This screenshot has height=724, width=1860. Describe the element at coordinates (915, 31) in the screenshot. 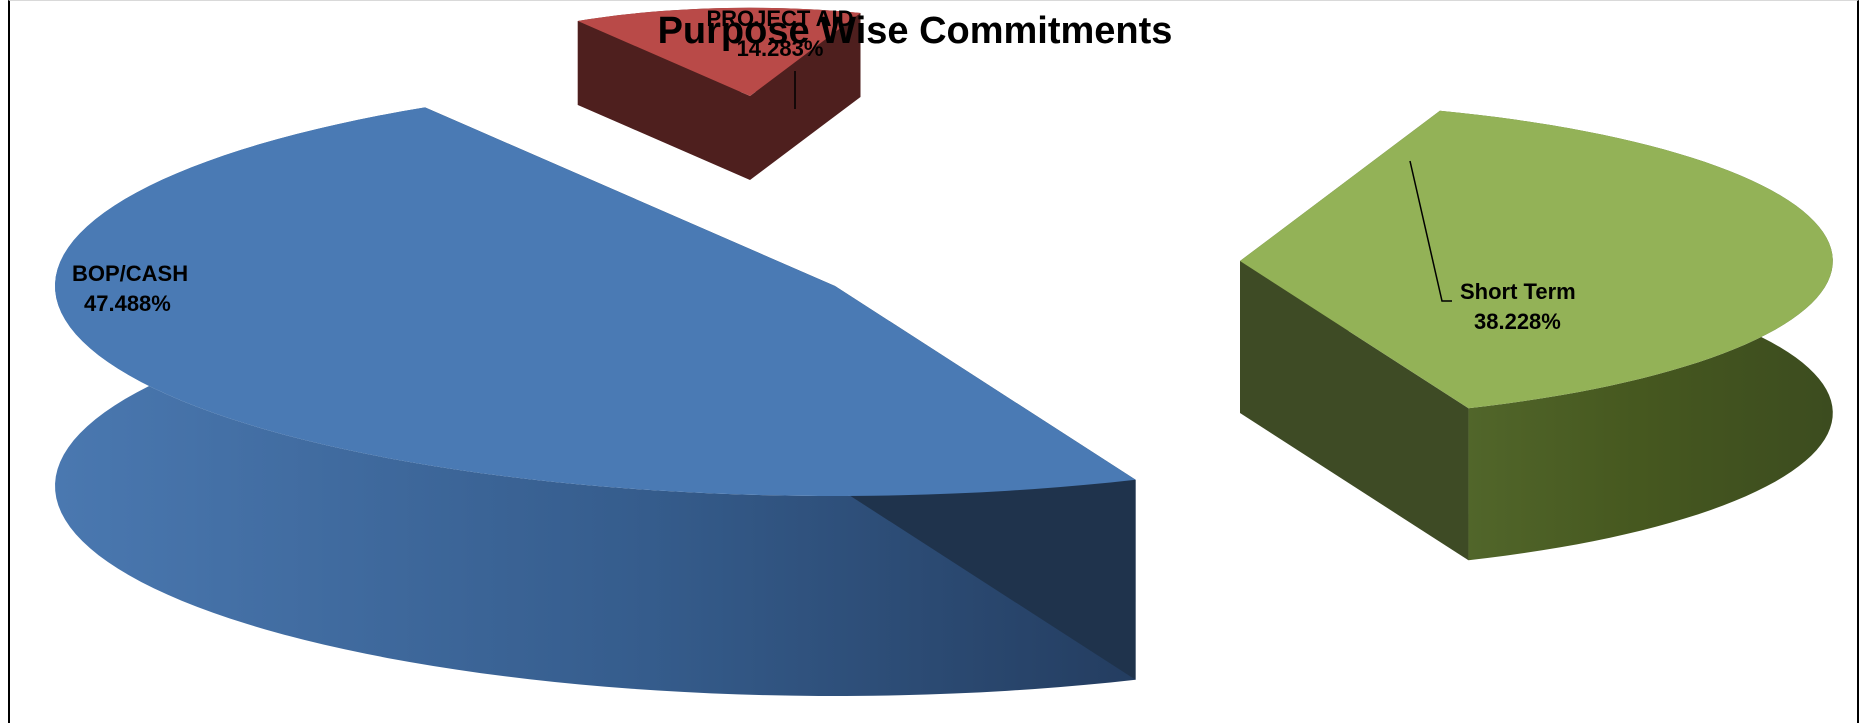

I see `chart-title: Purpose Wise Commitments` at that location.